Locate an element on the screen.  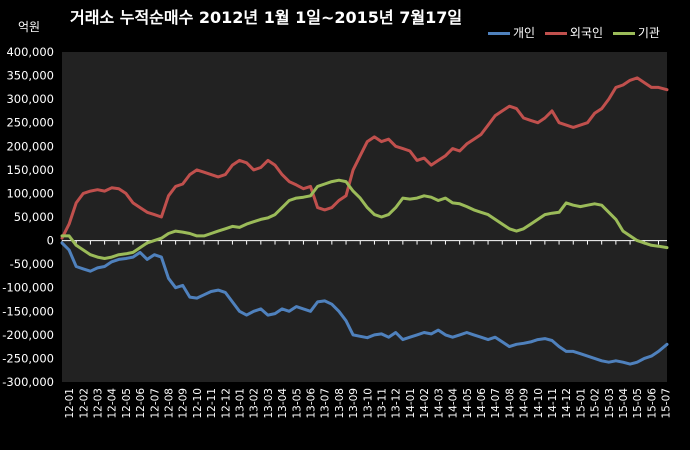
y-tick-label: 200,000 is located at coordinates (30, 146).